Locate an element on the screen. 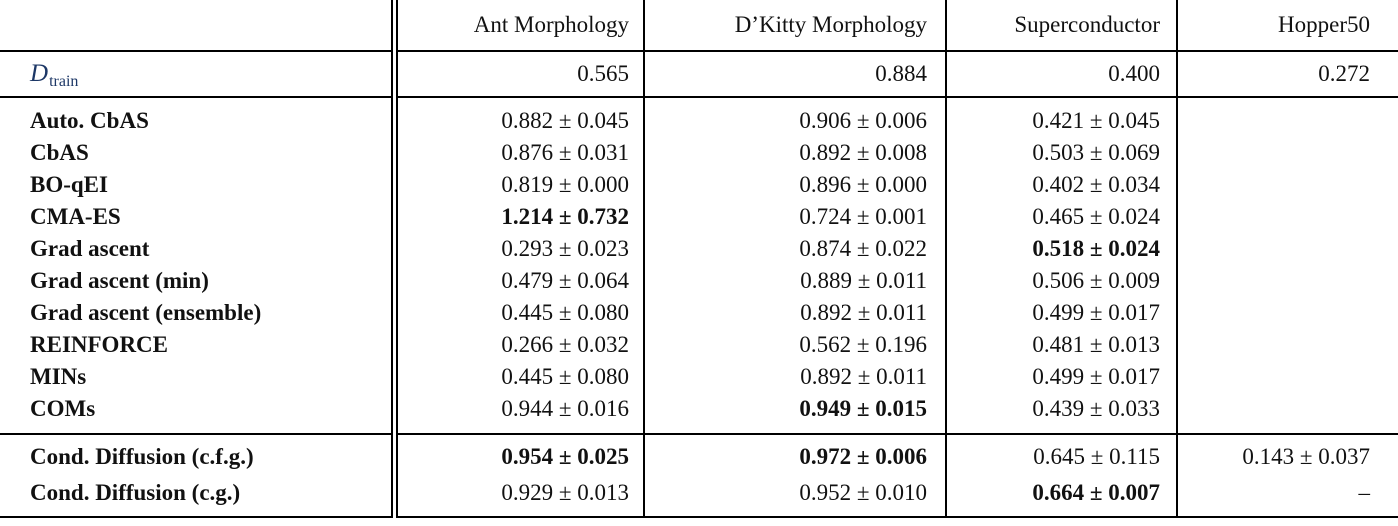 The width and height of the screenshot is (1398, 526). value-cell: 0.882 ± 0.045 is located at coordinates (519, 117).